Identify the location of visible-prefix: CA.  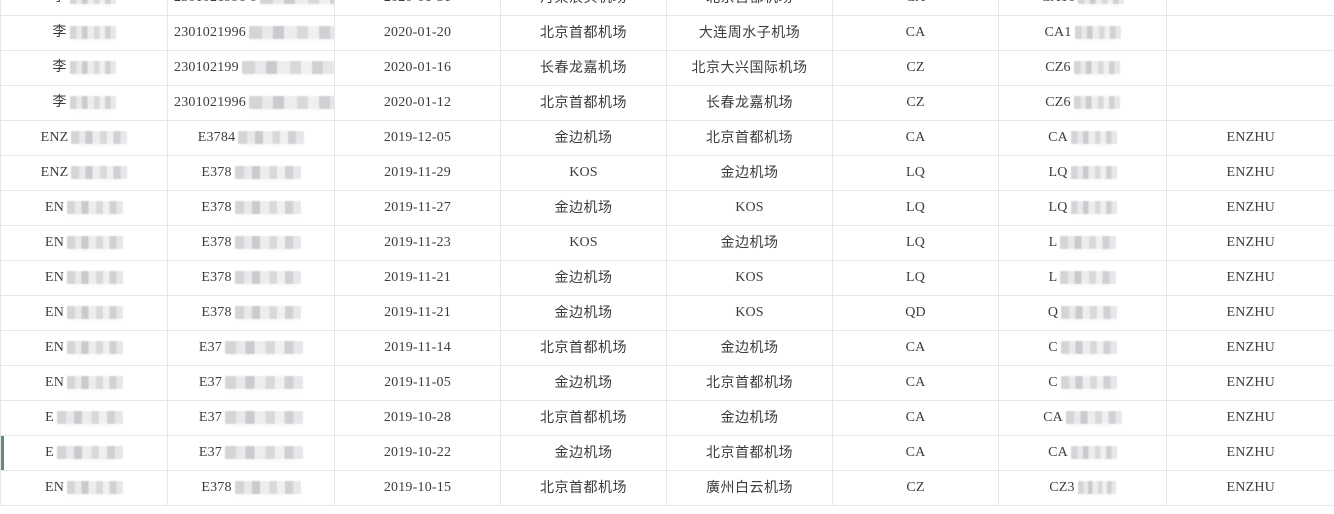
(1058, 137).